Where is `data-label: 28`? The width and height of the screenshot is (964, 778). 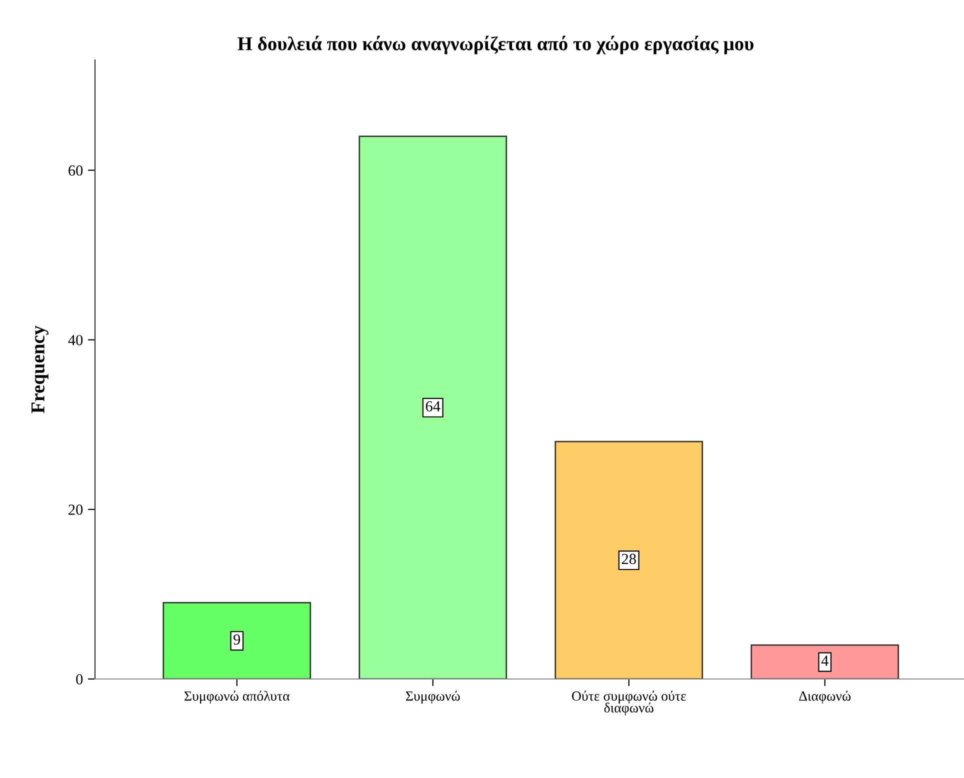
data-label: 28 is located at coordinates (629, 559).